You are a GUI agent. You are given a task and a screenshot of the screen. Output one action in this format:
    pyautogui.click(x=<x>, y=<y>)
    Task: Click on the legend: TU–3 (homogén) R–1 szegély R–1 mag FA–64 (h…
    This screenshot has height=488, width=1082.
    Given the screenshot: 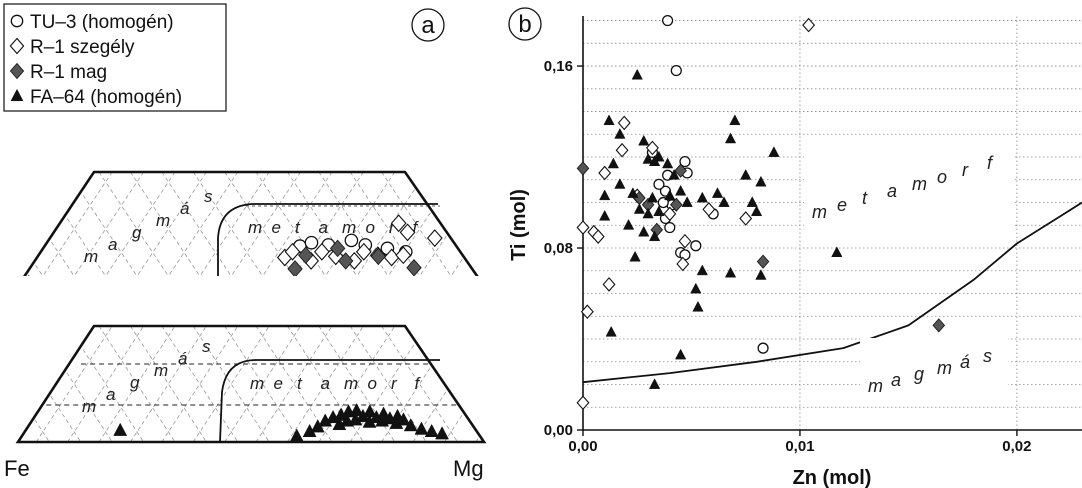 What is the action you would take?
    pyautogui.click(x=95, y=60)
    